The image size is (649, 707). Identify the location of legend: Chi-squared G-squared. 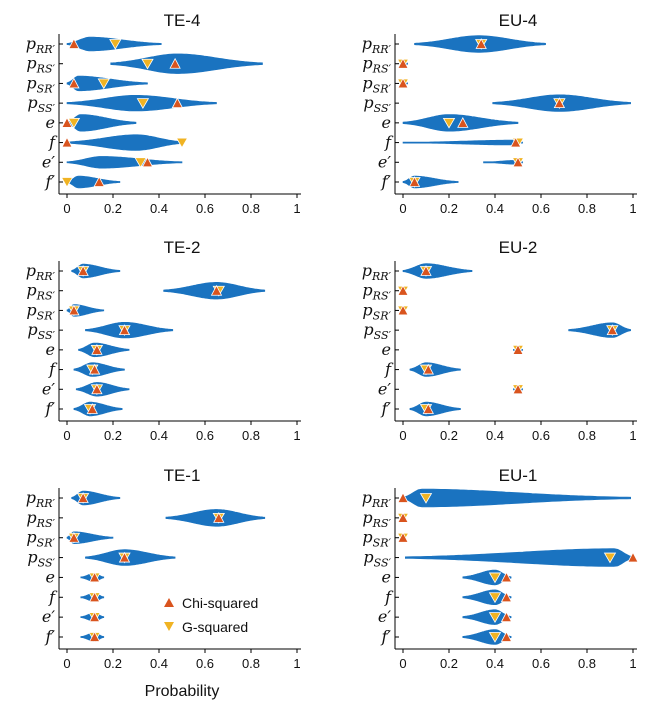
(211, 615).